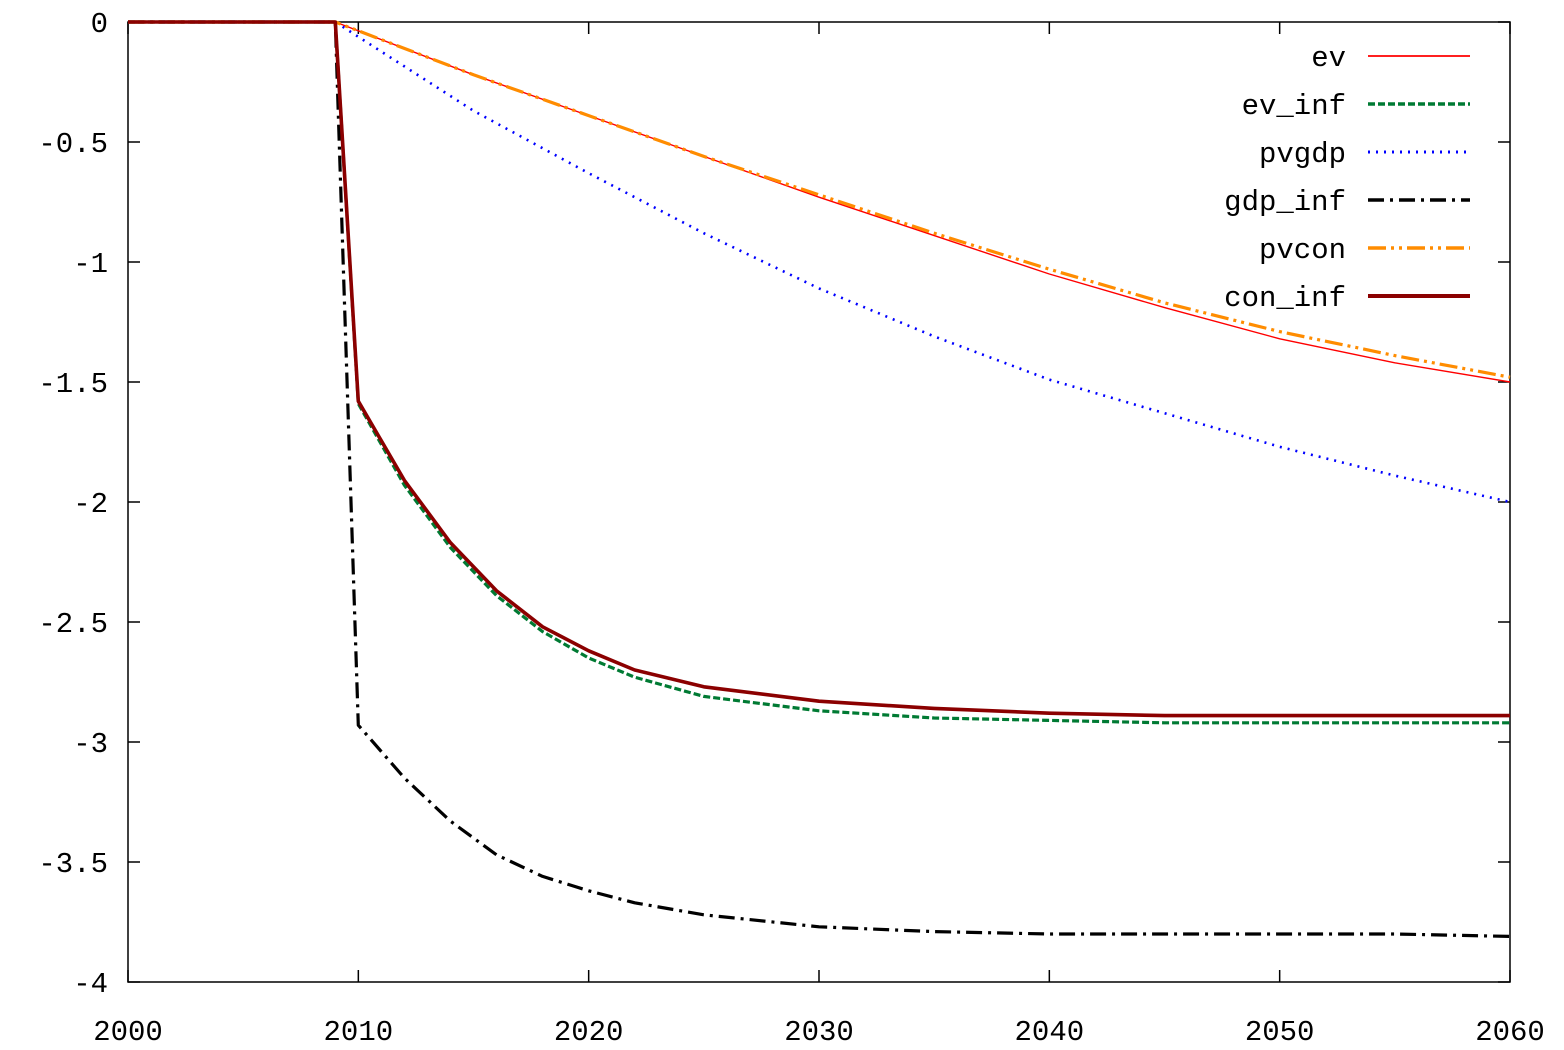 The width and height of the screenshot is (1564, 1050). Describe the element at coordinates (1302, 250) in the screenshot. I see `legend-label: pvcon` at that location.